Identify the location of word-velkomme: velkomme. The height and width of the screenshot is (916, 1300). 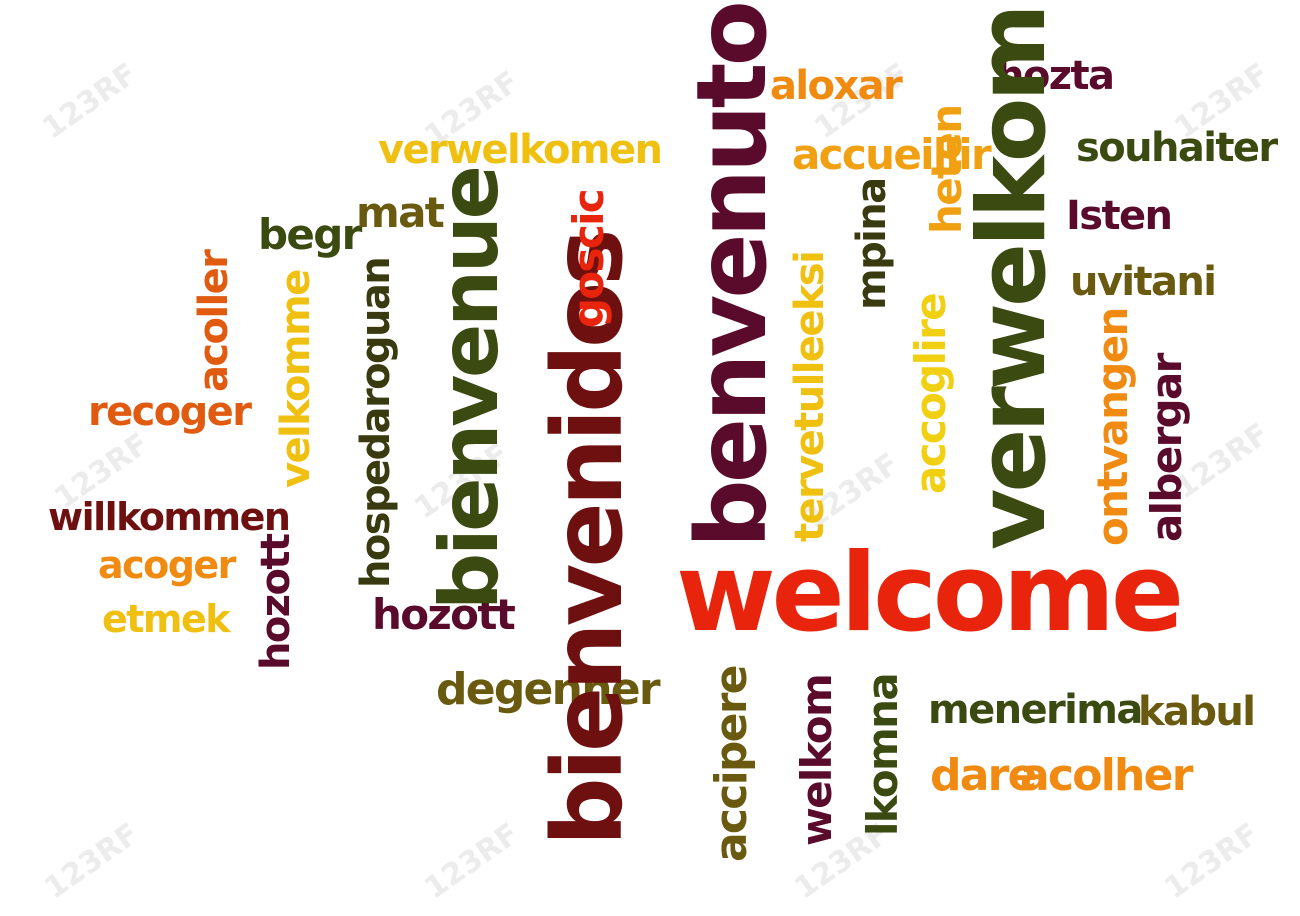
(296, 379).